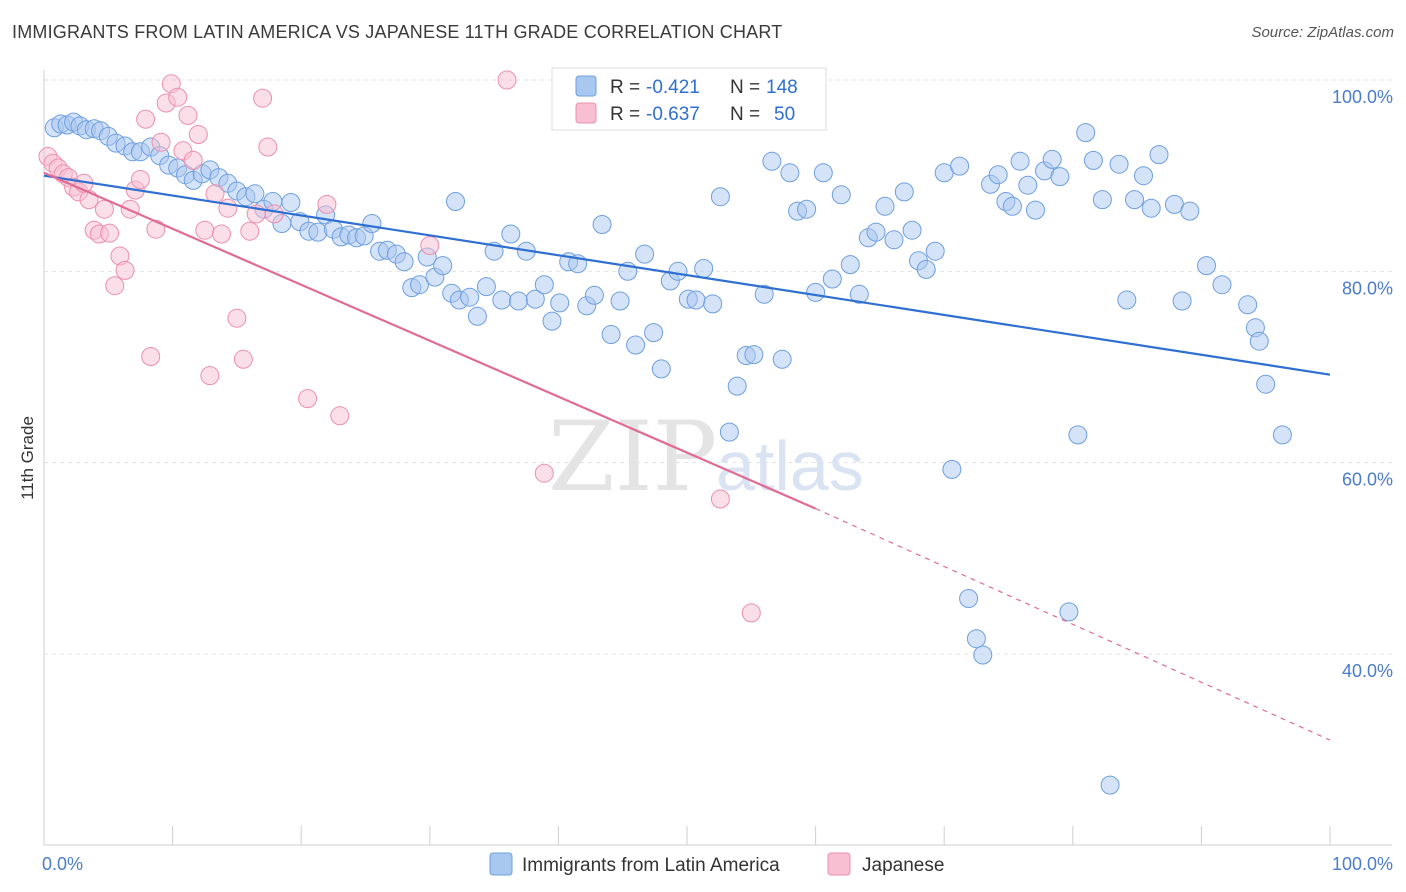 This screenshot has width=1406, height=892. What do you see at coordinates (62, 864) in the screenshot?
I see `x-tick-label-0: 0.0%` at bounding box center [62, 864].